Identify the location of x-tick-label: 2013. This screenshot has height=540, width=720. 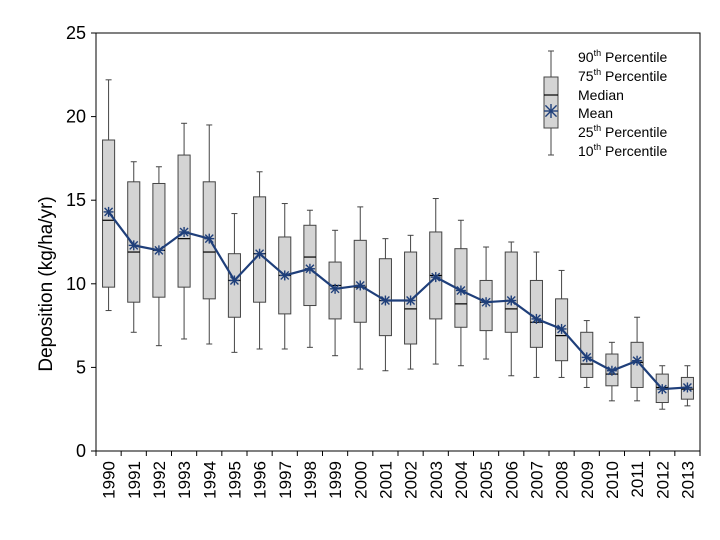
(687, 480).